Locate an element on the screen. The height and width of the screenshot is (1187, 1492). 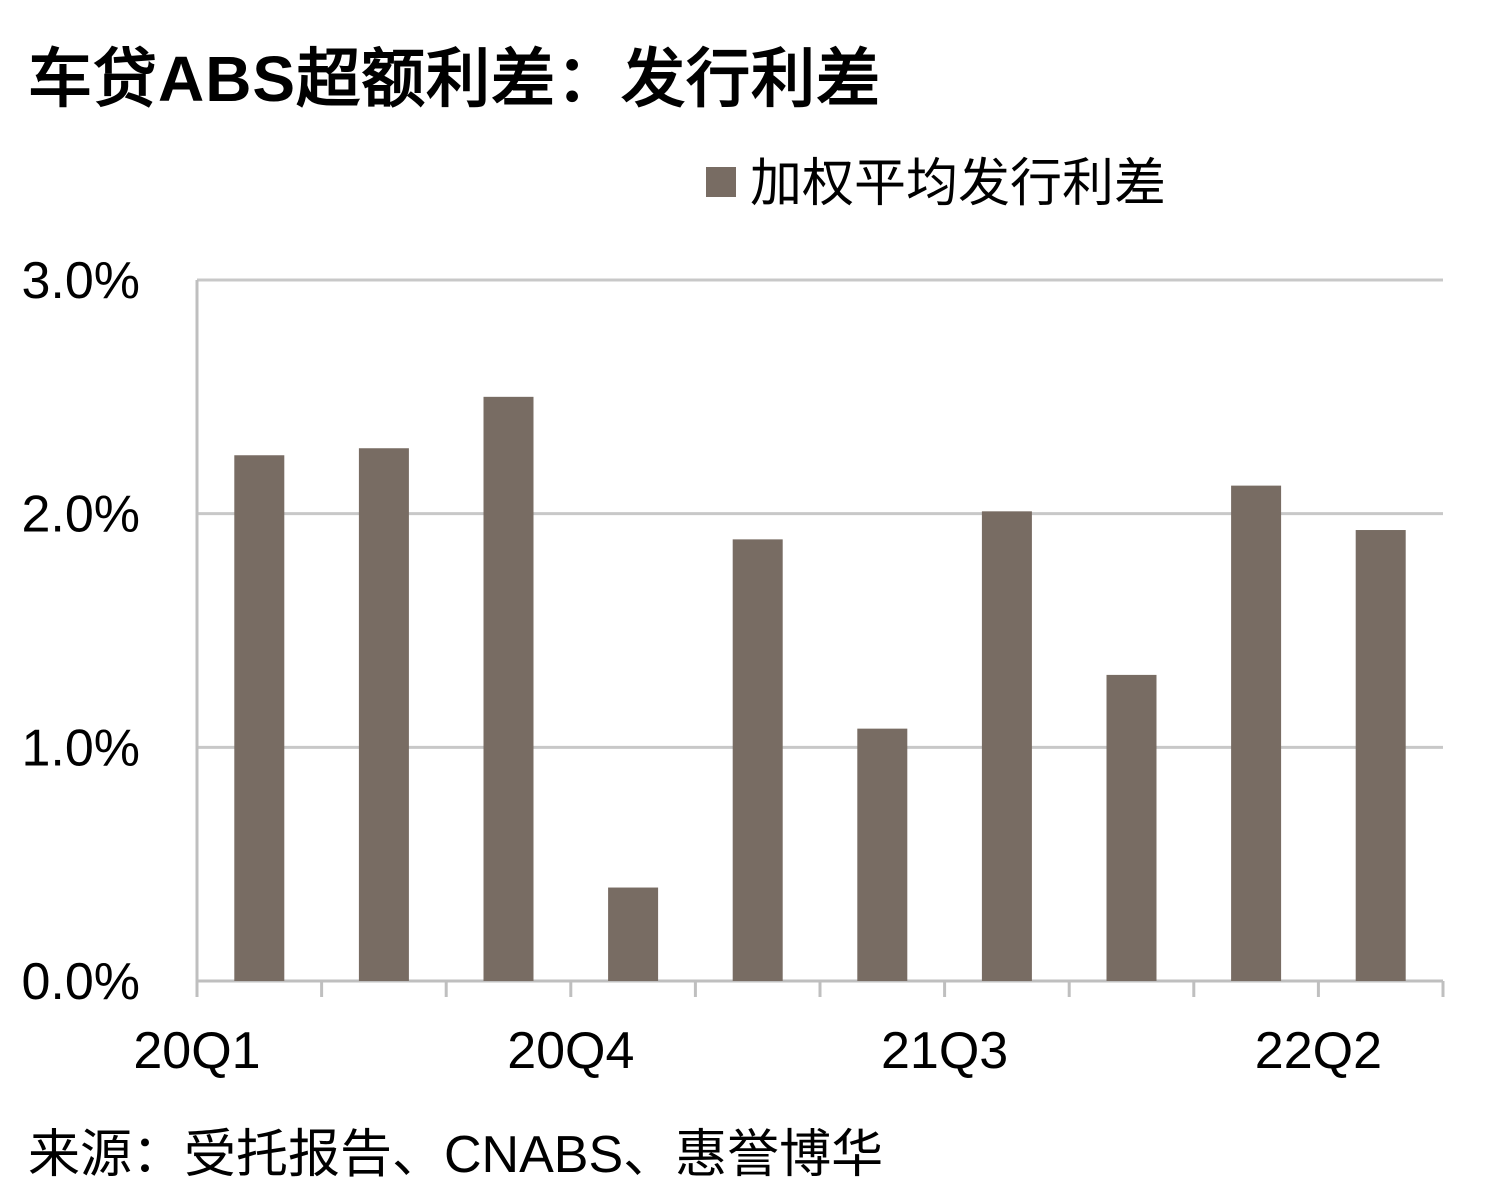
y-tick-label: 2.0% is located at coordinates (80, 515).